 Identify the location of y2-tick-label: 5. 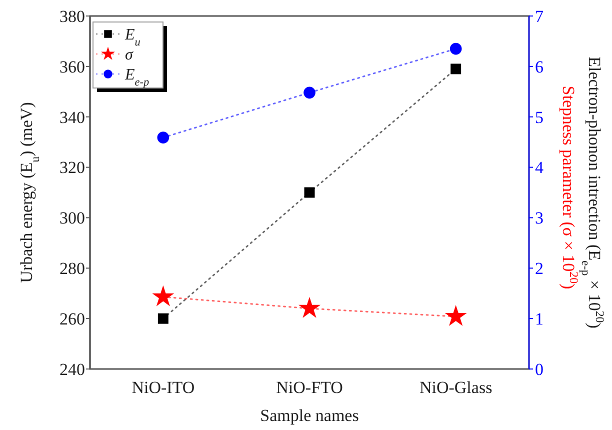
(539, 117).